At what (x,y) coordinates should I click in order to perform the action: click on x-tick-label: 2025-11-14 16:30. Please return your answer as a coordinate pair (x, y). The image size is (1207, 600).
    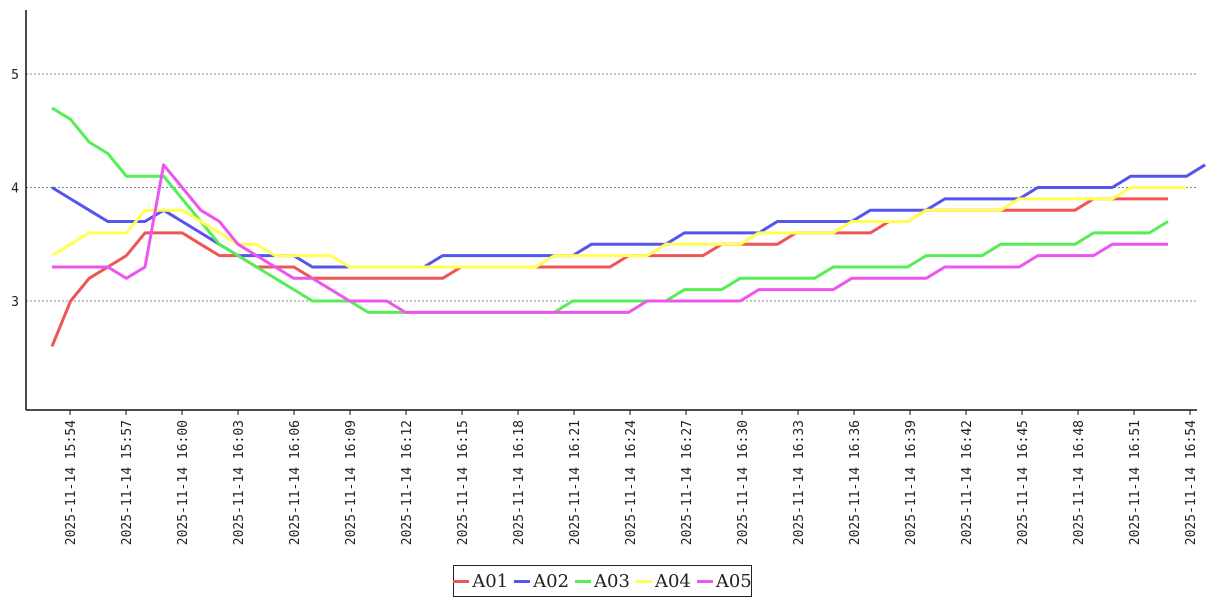
    Looking at the image, I should click on (743, 482).